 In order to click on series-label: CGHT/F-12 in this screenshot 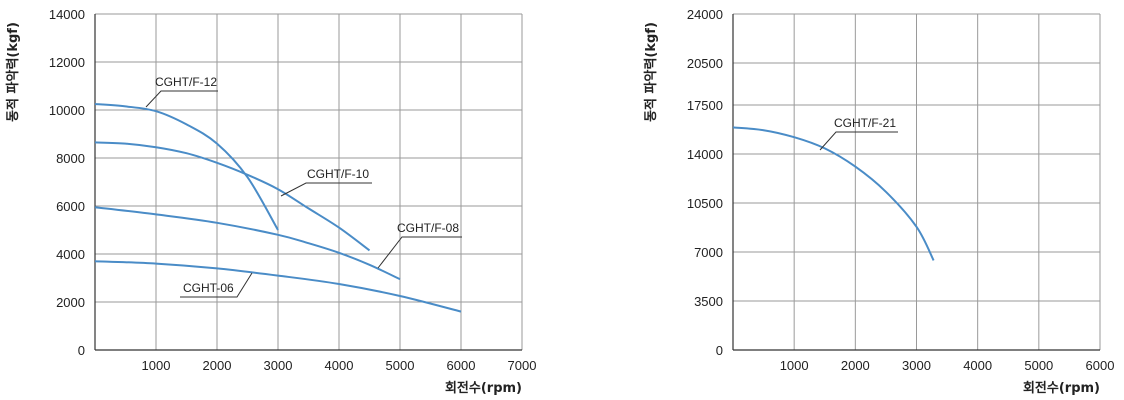, I will do `click(186, 82)`.